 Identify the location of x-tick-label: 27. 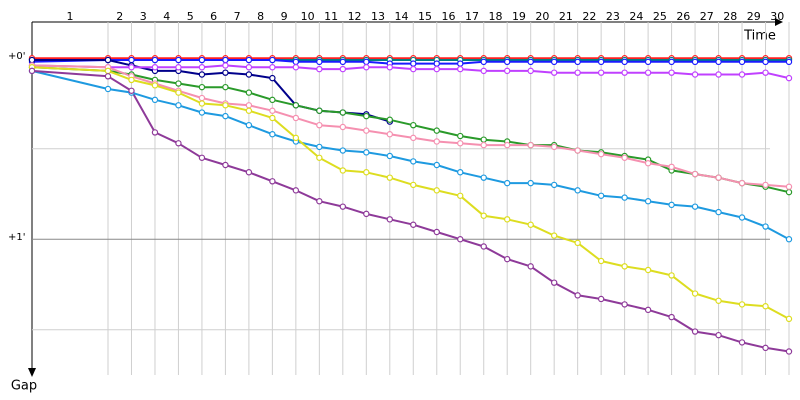
(707, 16).